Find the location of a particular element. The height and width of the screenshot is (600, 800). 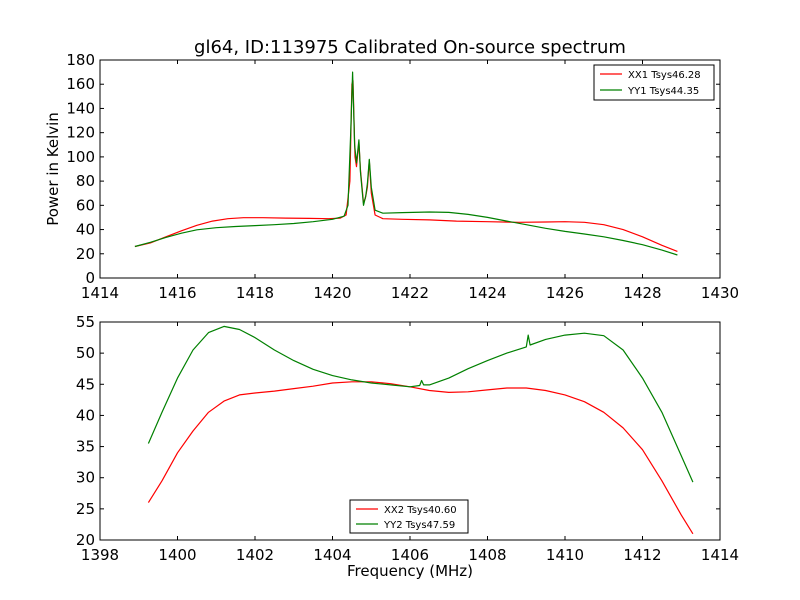

top-legend: XX1 Tsys46.28 YY1 Tsys44.35 is located at coordinates (654, 82).